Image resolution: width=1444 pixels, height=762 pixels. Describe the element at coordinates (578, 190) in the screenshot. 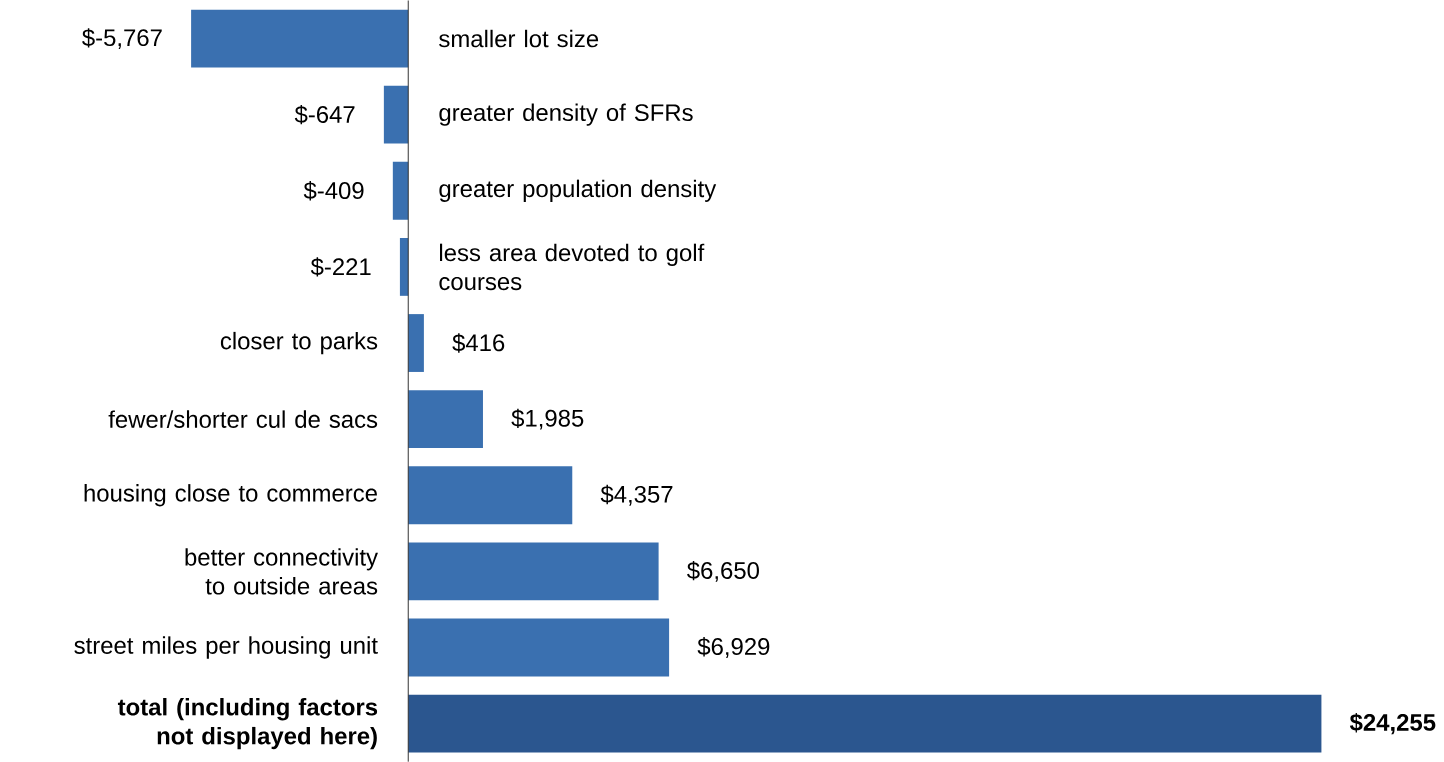

I see `y-tick-label: greater population density` at that location.